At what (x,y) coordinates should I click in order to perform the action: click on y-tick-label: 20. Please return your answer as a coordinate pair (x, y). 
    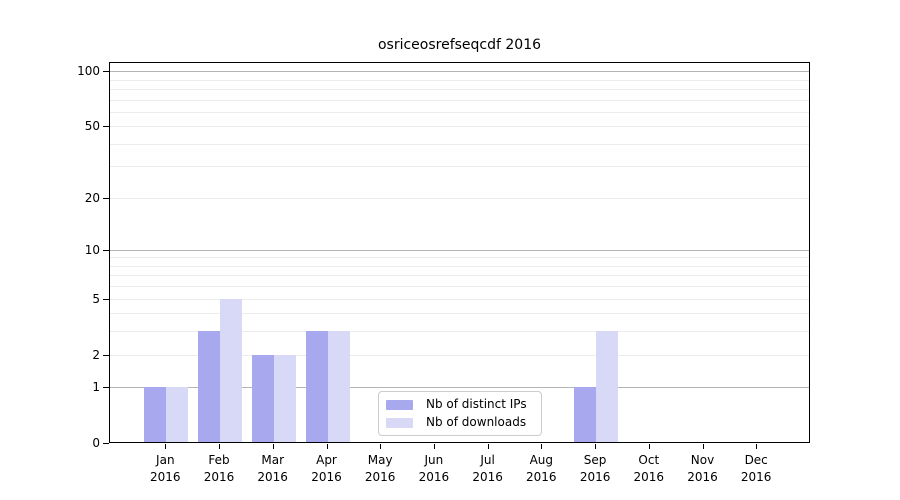
    Looking at the image, I should click on (92, 197).